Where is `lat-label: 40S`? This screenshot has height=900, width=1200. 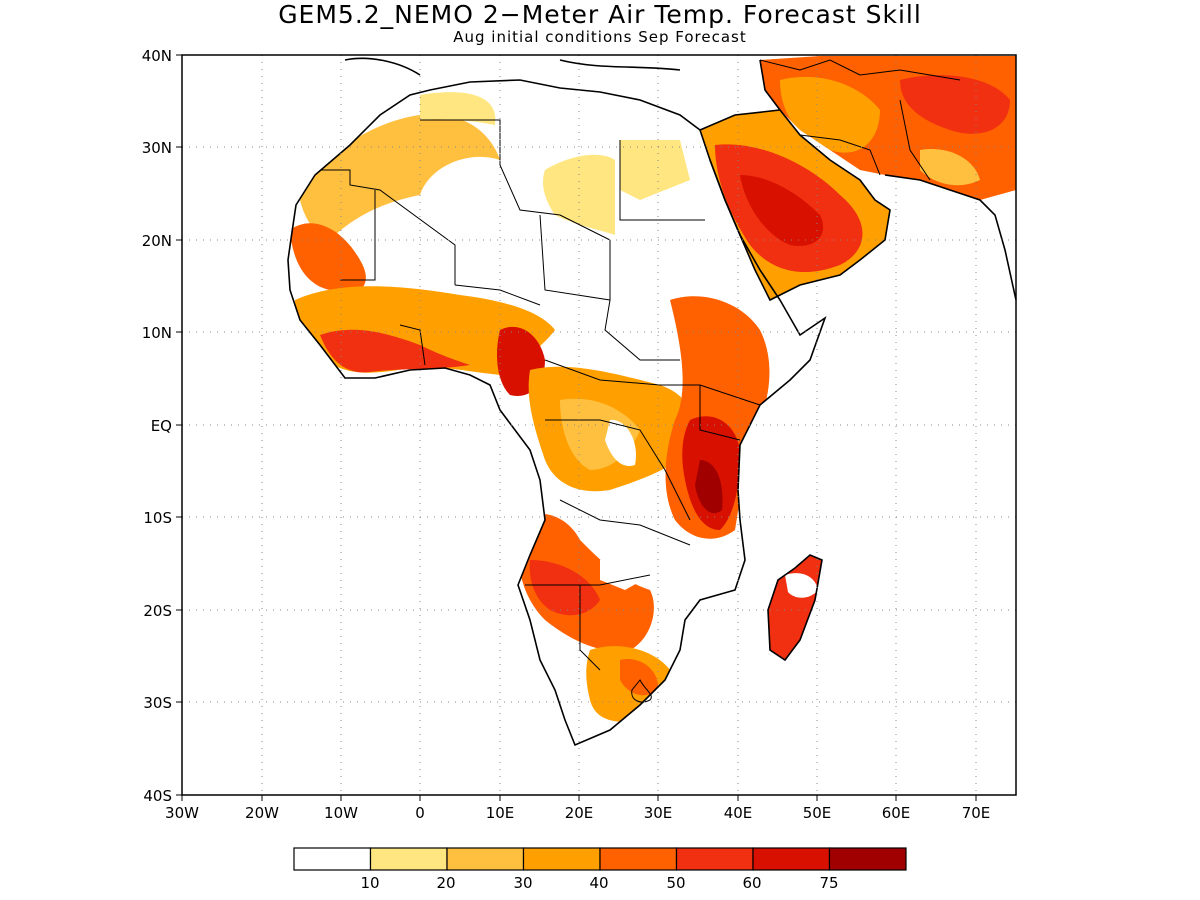 lat-label: 40S is located at coordinates (157, 796).